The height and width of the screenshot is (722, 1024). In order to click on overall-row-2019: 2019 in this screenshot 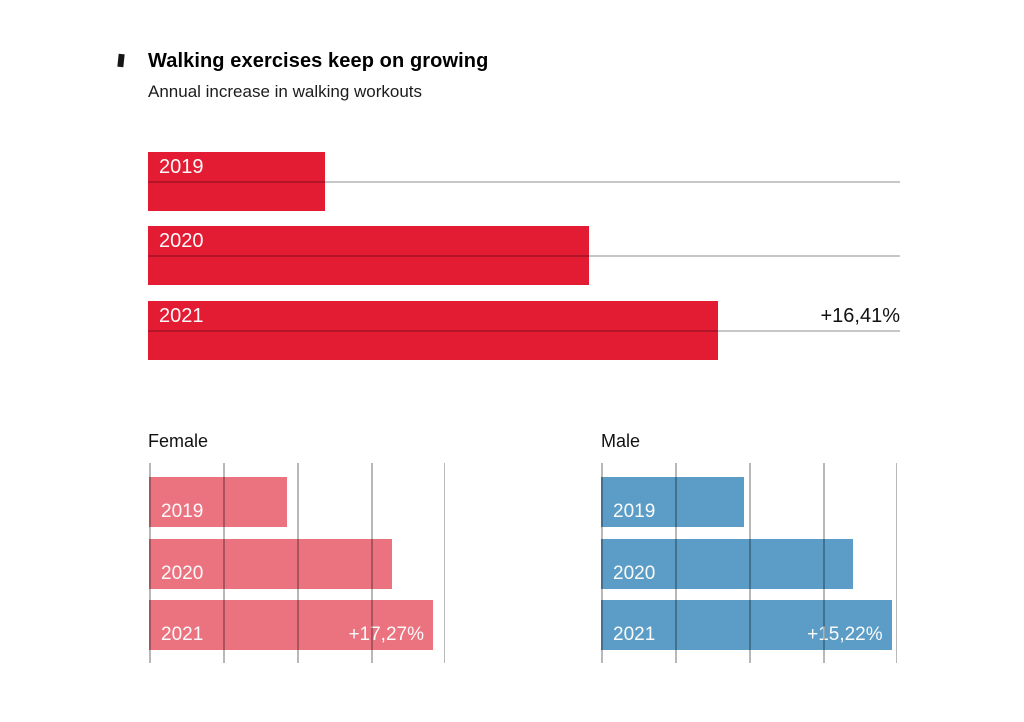, I will do `click(524, 181)`.